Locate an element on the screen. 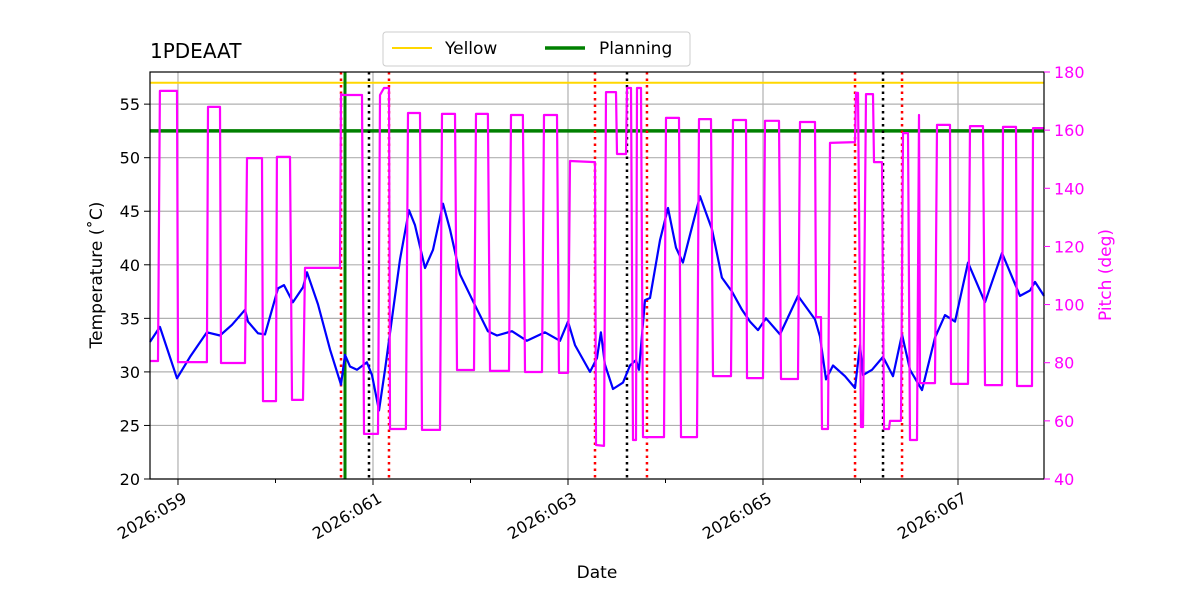 The image size is (1200, 600). legend-box is located at coordinates (536, 49).